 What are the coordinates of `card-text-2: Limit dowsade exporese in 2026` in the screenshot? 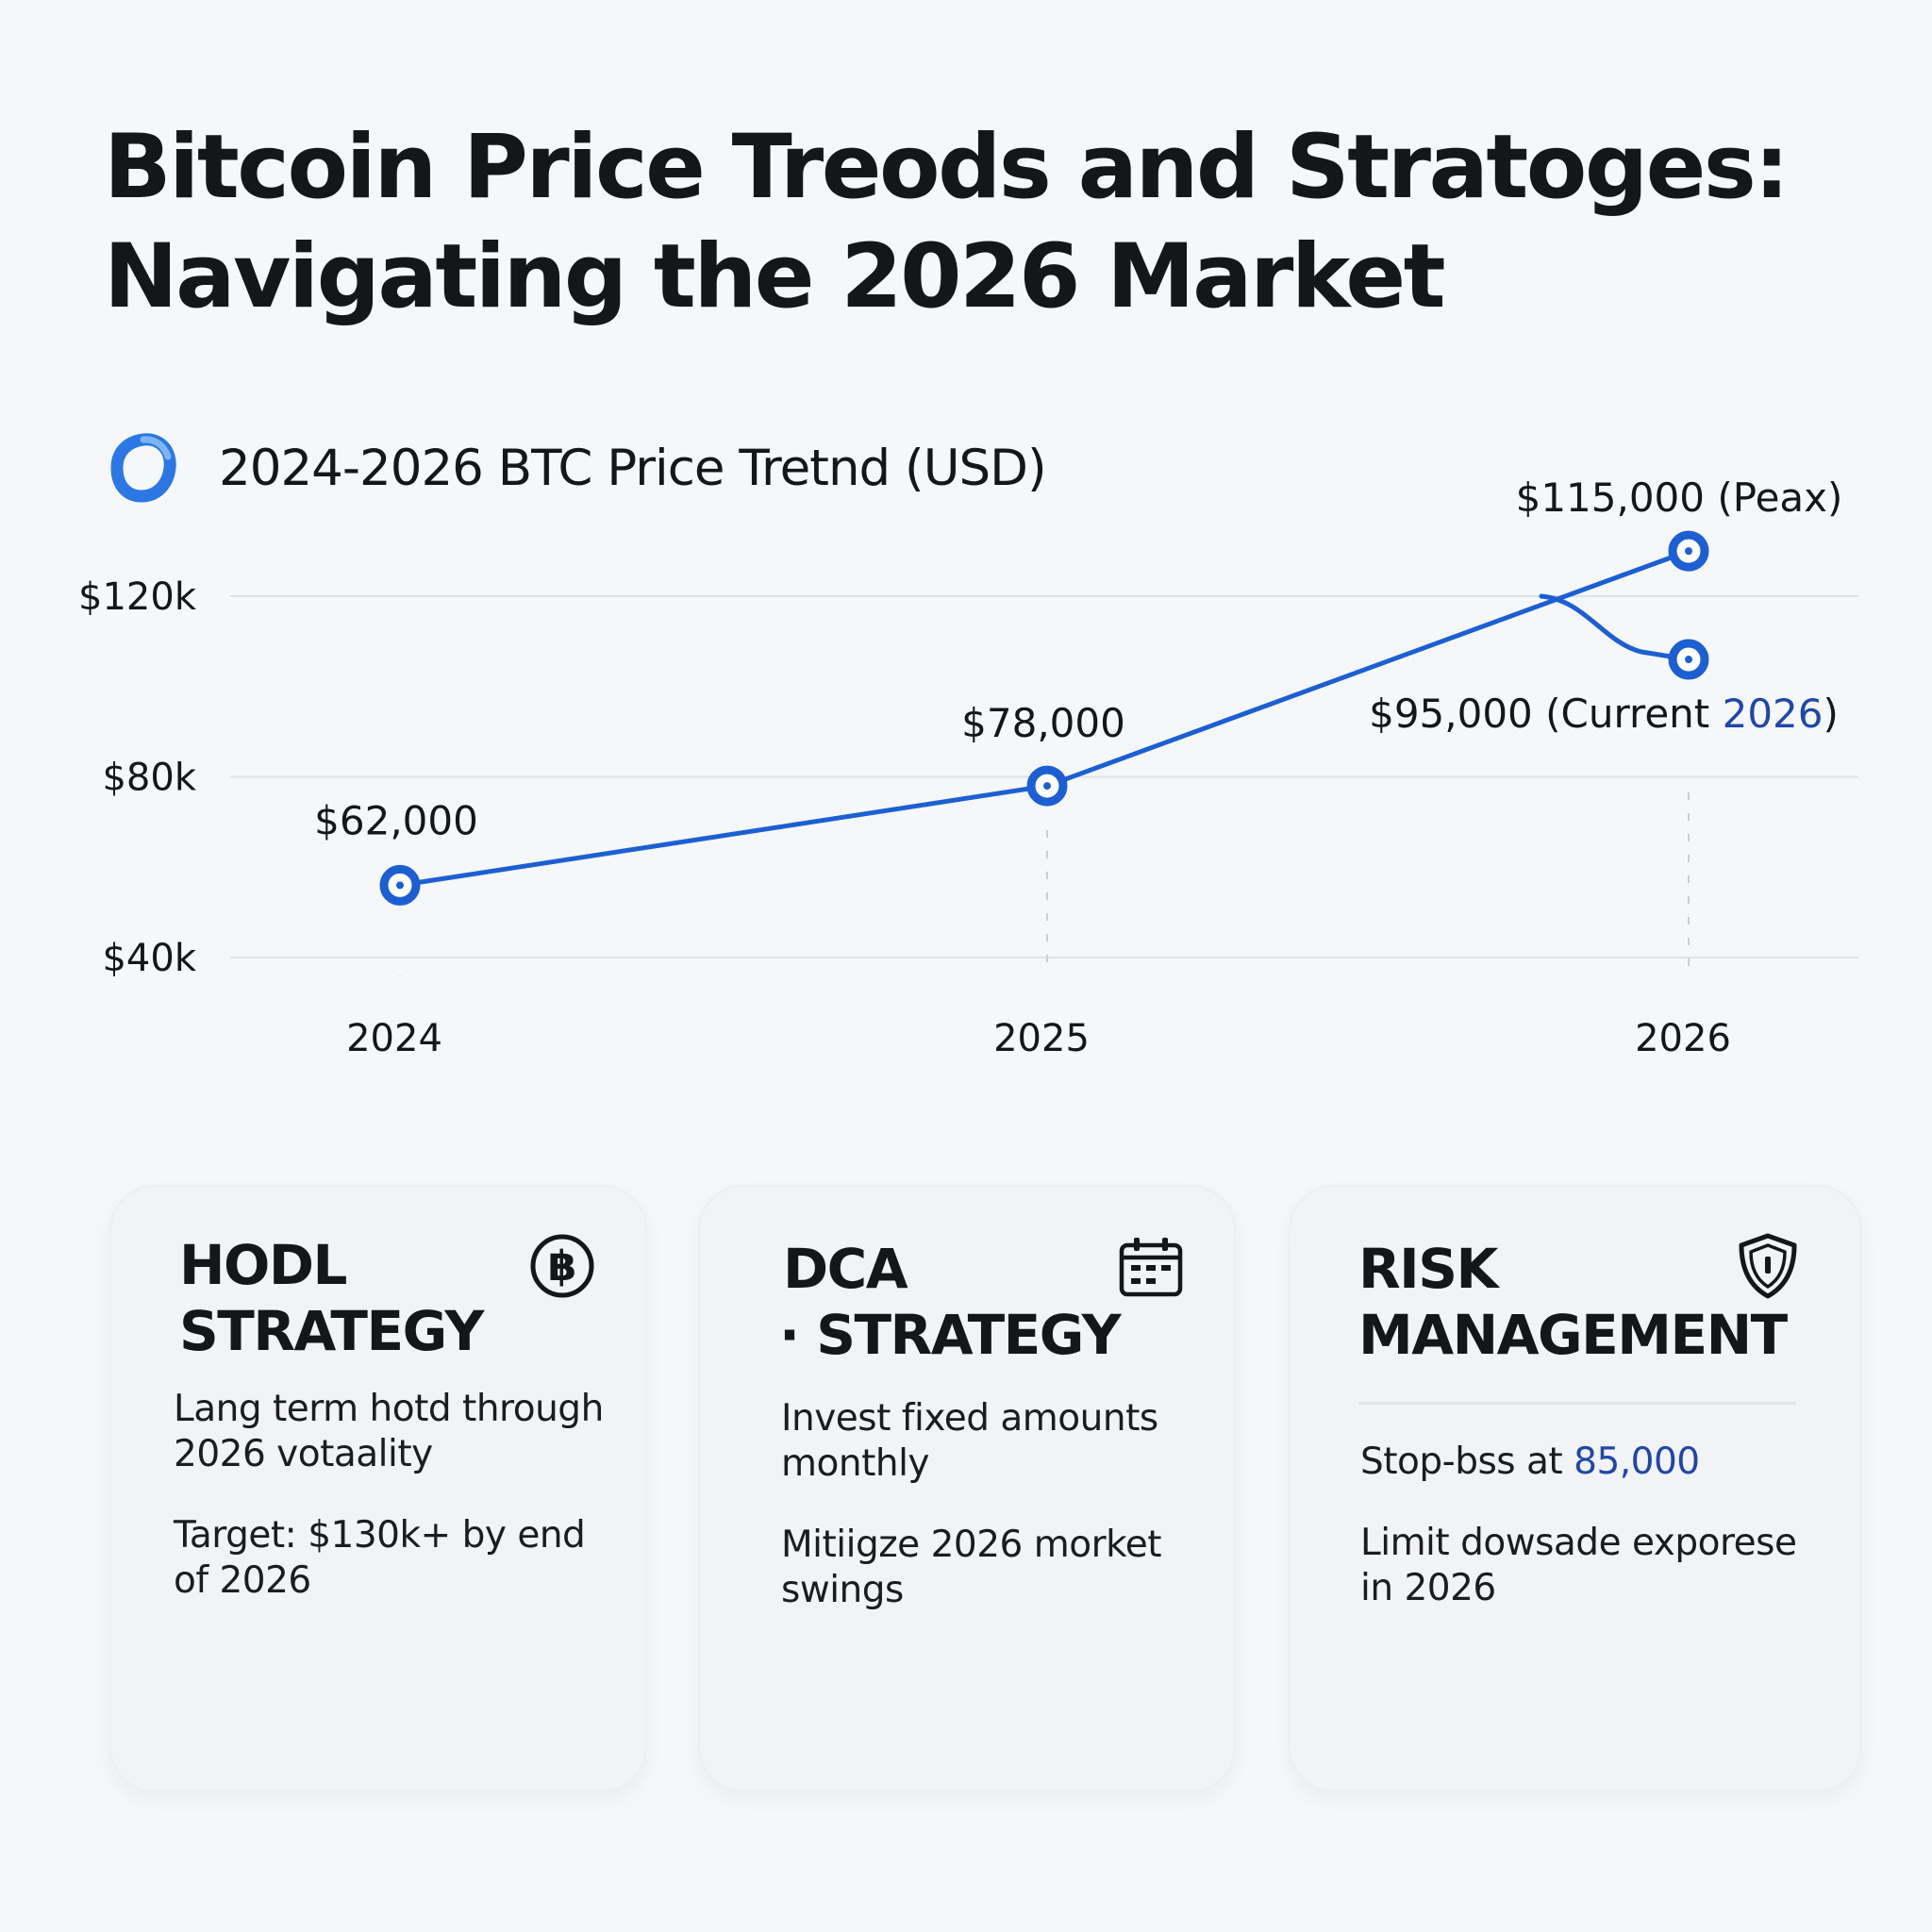 It's located at (1579, 1566).